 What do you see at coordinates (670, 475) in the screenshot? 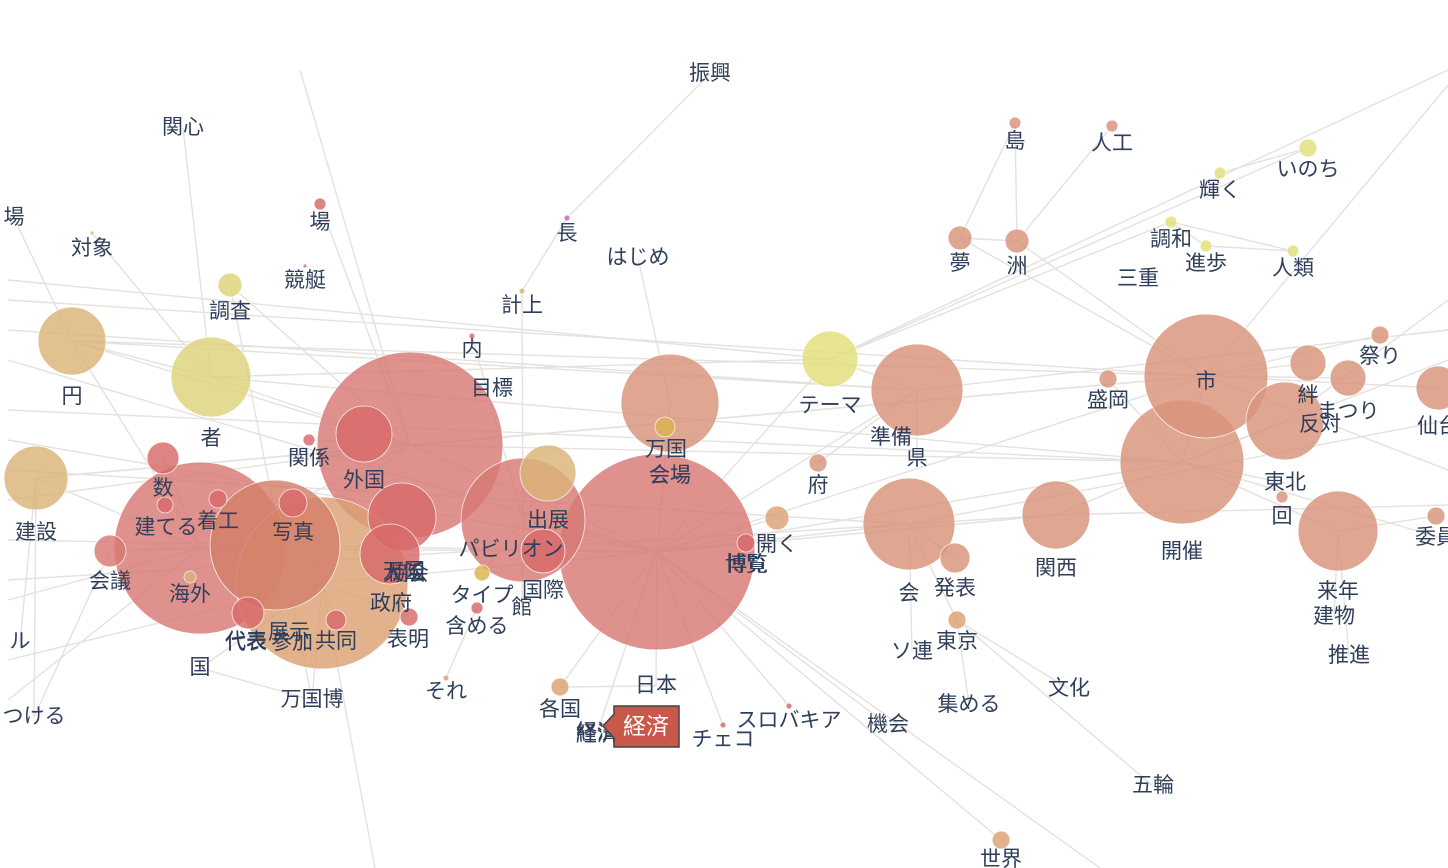
I see `node-label: 会場` at bounding box center [670, 475].